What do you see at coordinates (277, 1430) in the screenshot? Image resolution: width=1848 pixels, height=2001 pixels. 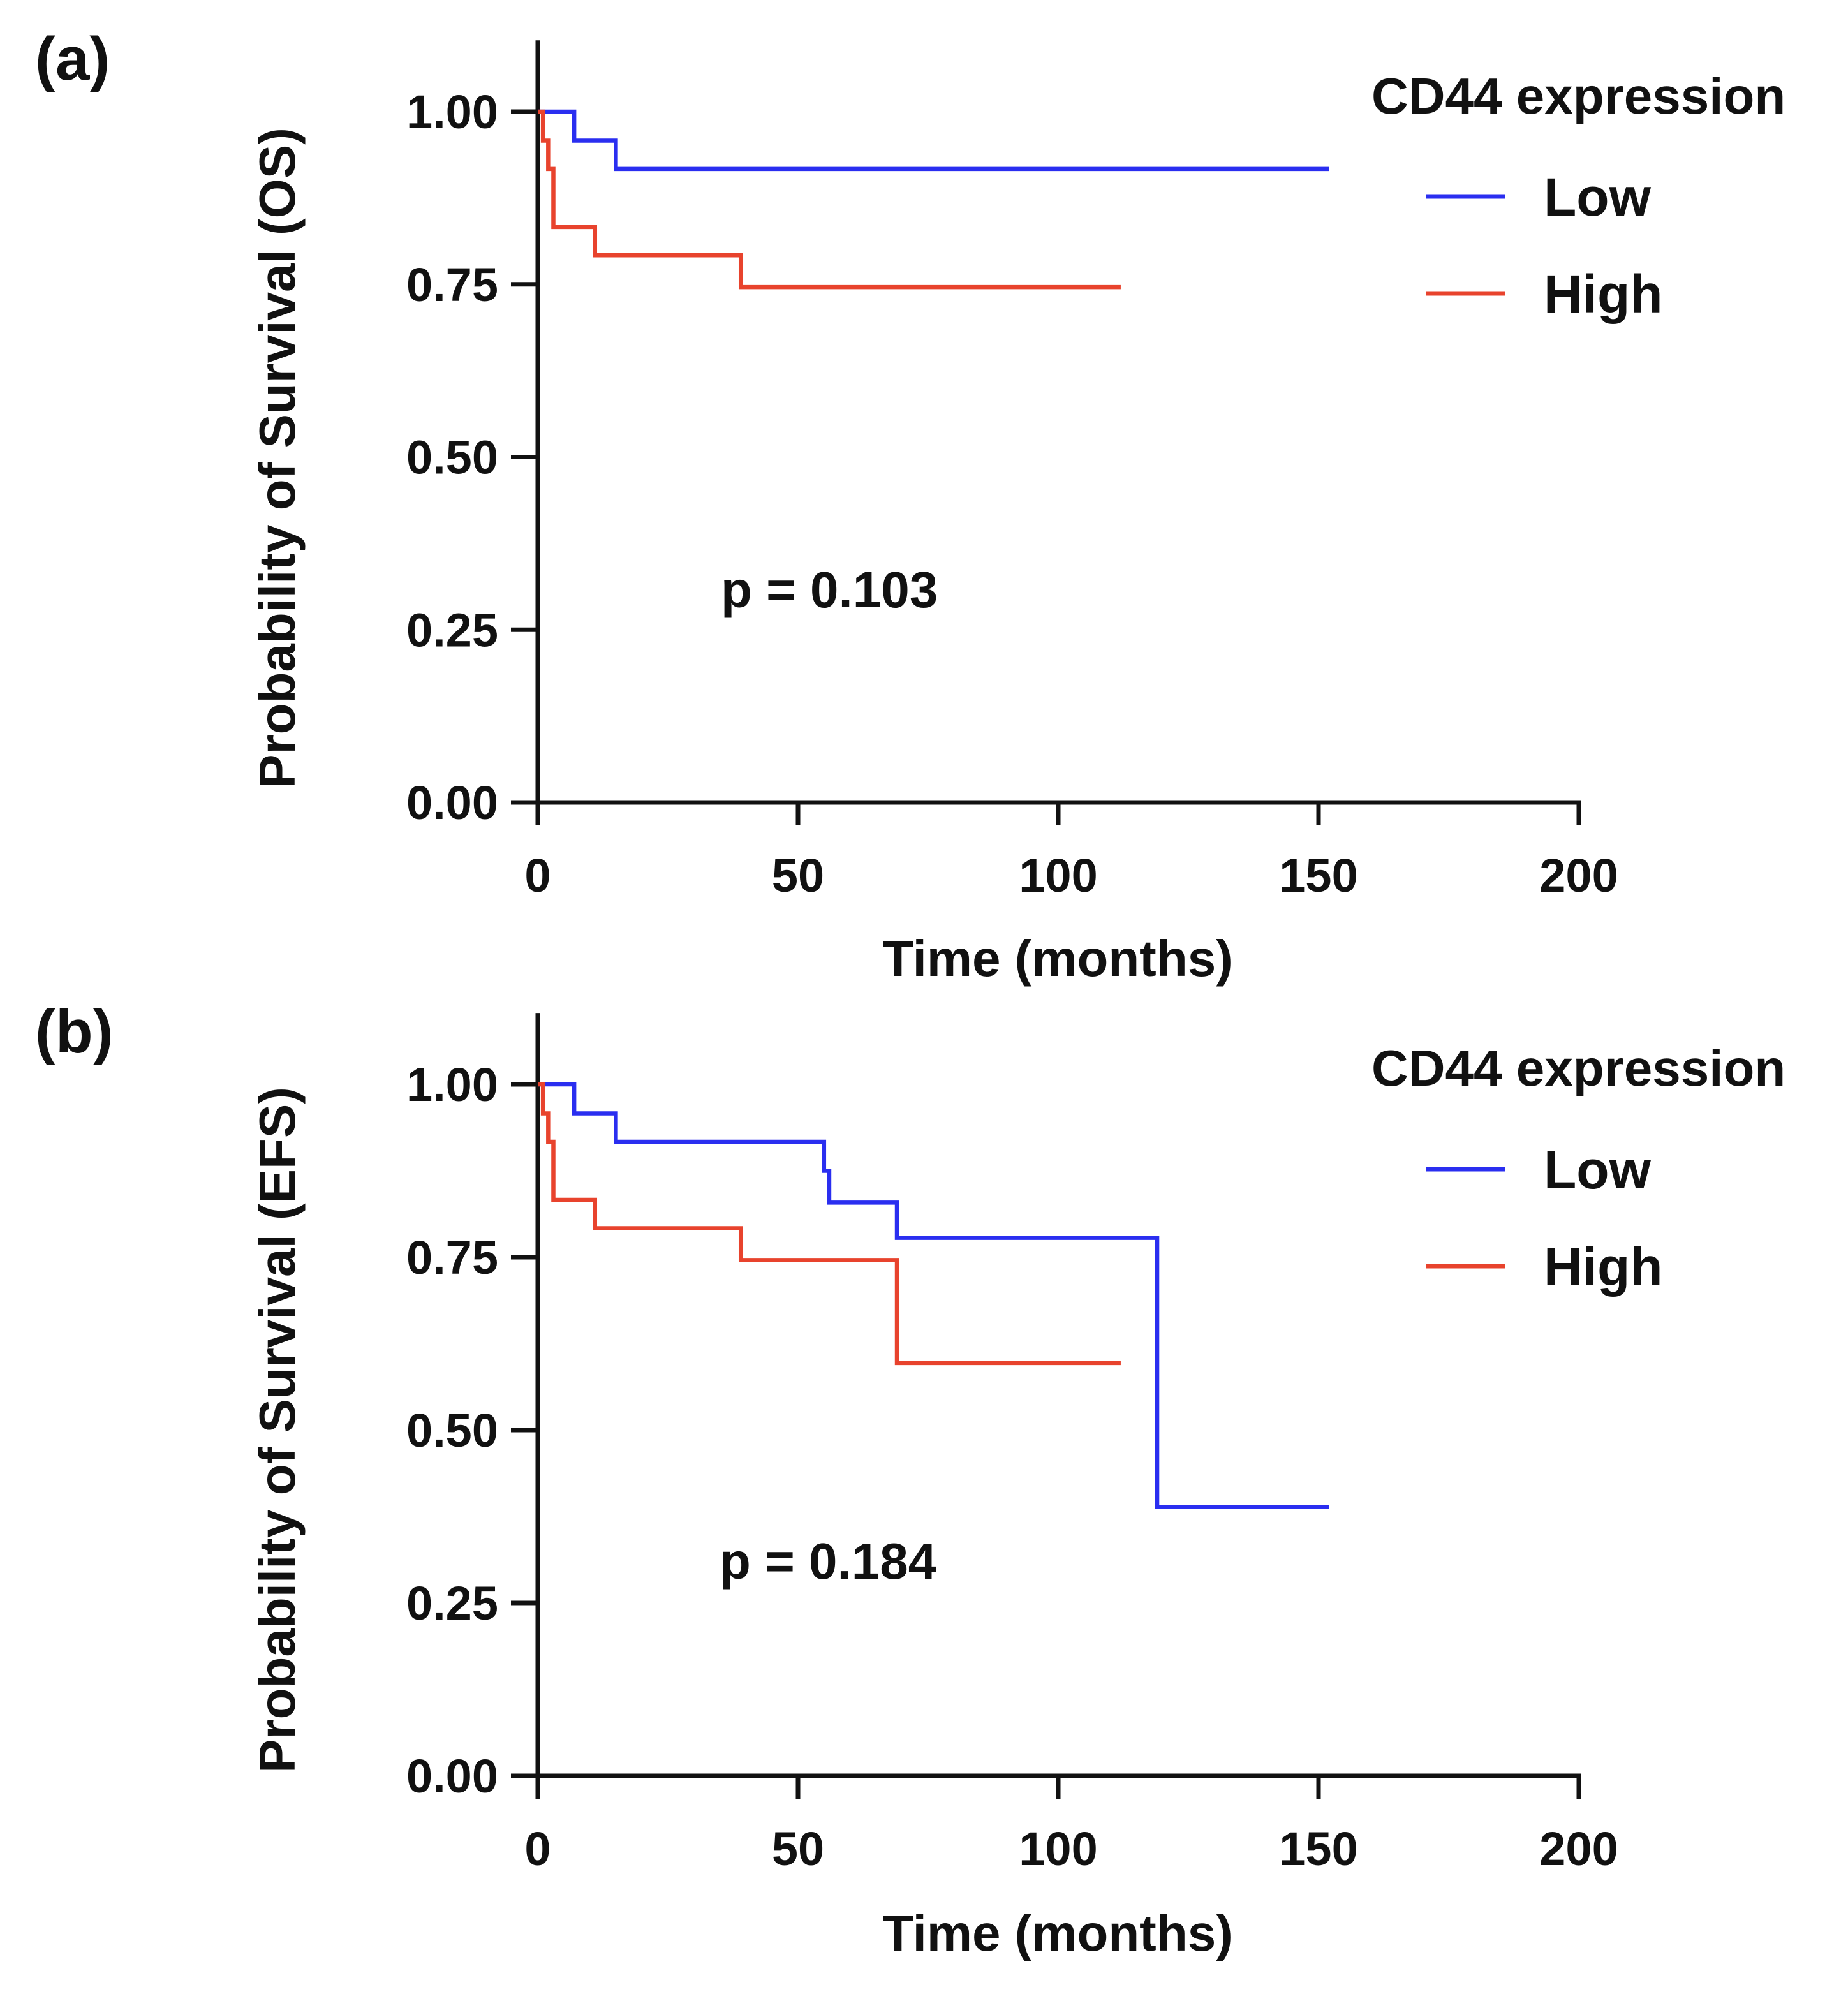 I see `y-axis-title: Probability of Survival (EFS)` at bounding box center [277, 1430].